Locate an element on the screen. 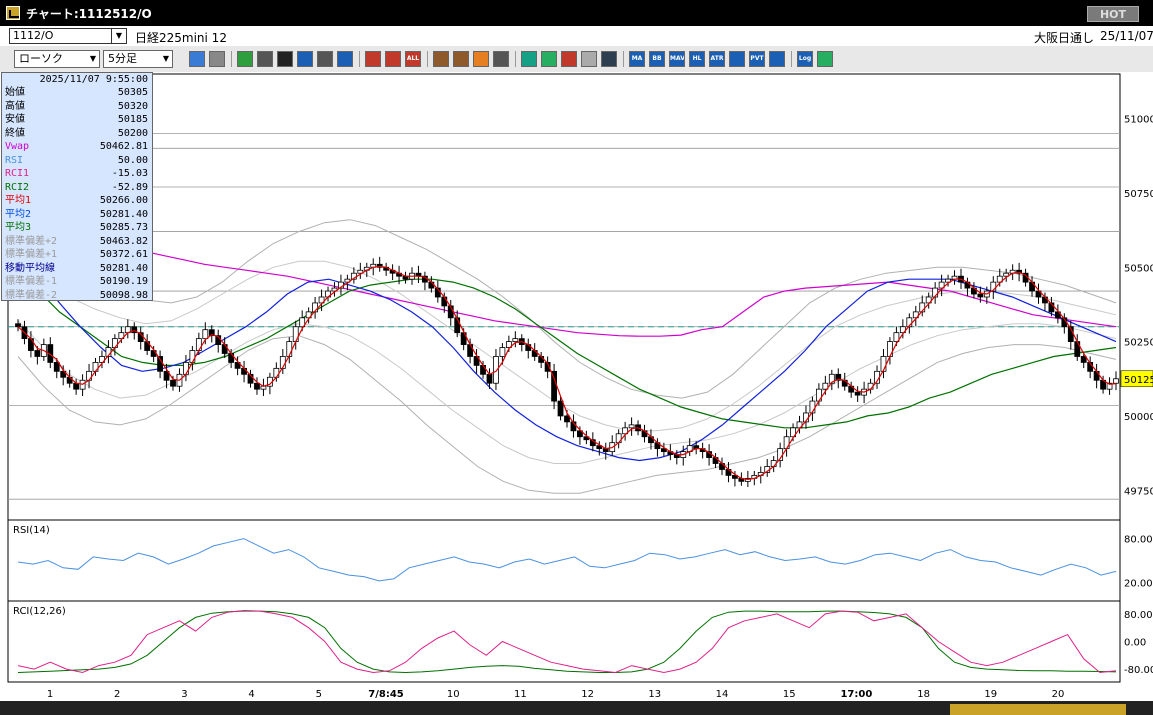 This screenshot has height=715, width=1153. rci-tick-label: -80.00 is located at coordinates (1138, 670).